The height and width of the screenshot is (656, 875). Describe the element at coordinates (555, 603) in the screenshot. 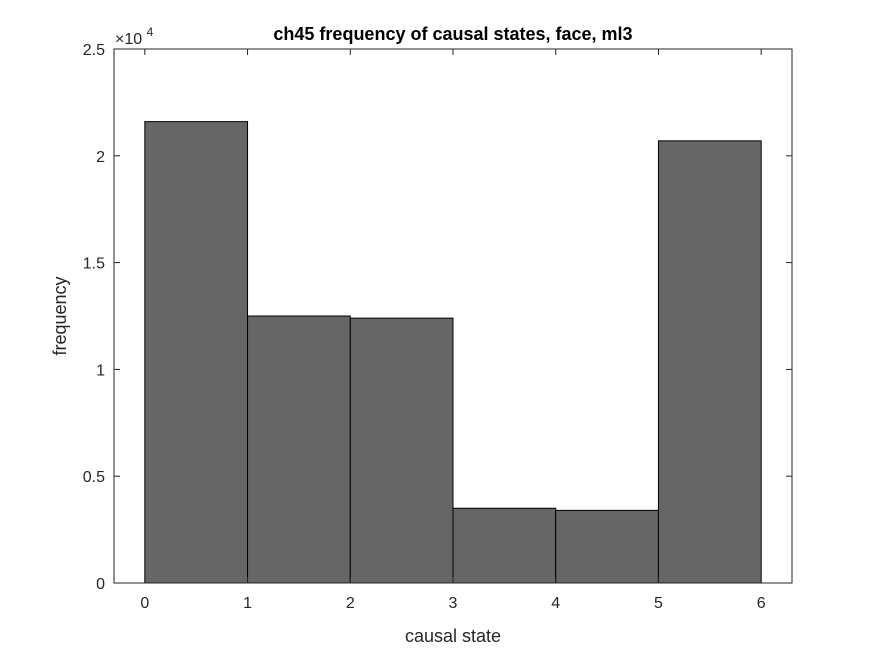

I see `x-tick-label: 4` at that location.